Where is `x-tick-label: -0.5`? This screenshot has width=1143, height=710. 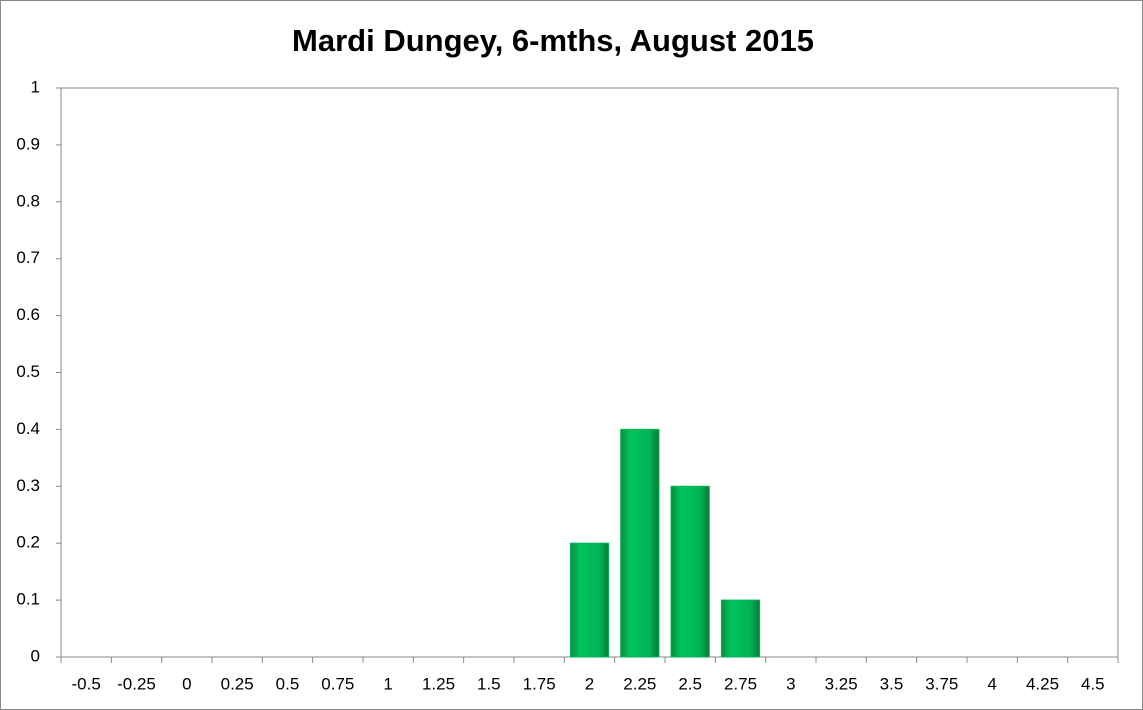 x-tick-label: -0.5 is located at coordinates (86, 683).